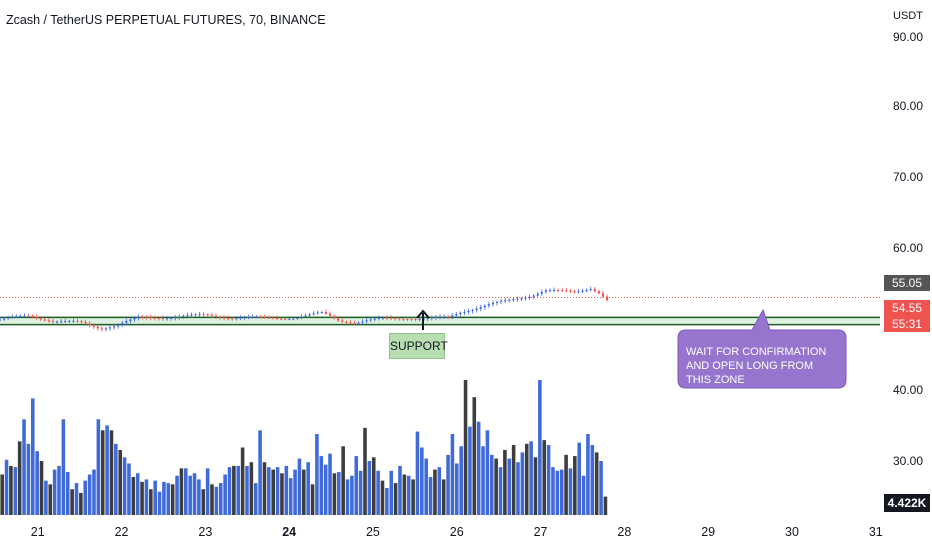 Image resolution: width=932 pixels, height=550 pixels. Describe the element at coordinates (304, 309) in the screenshot. I see `price-candles` at that location.